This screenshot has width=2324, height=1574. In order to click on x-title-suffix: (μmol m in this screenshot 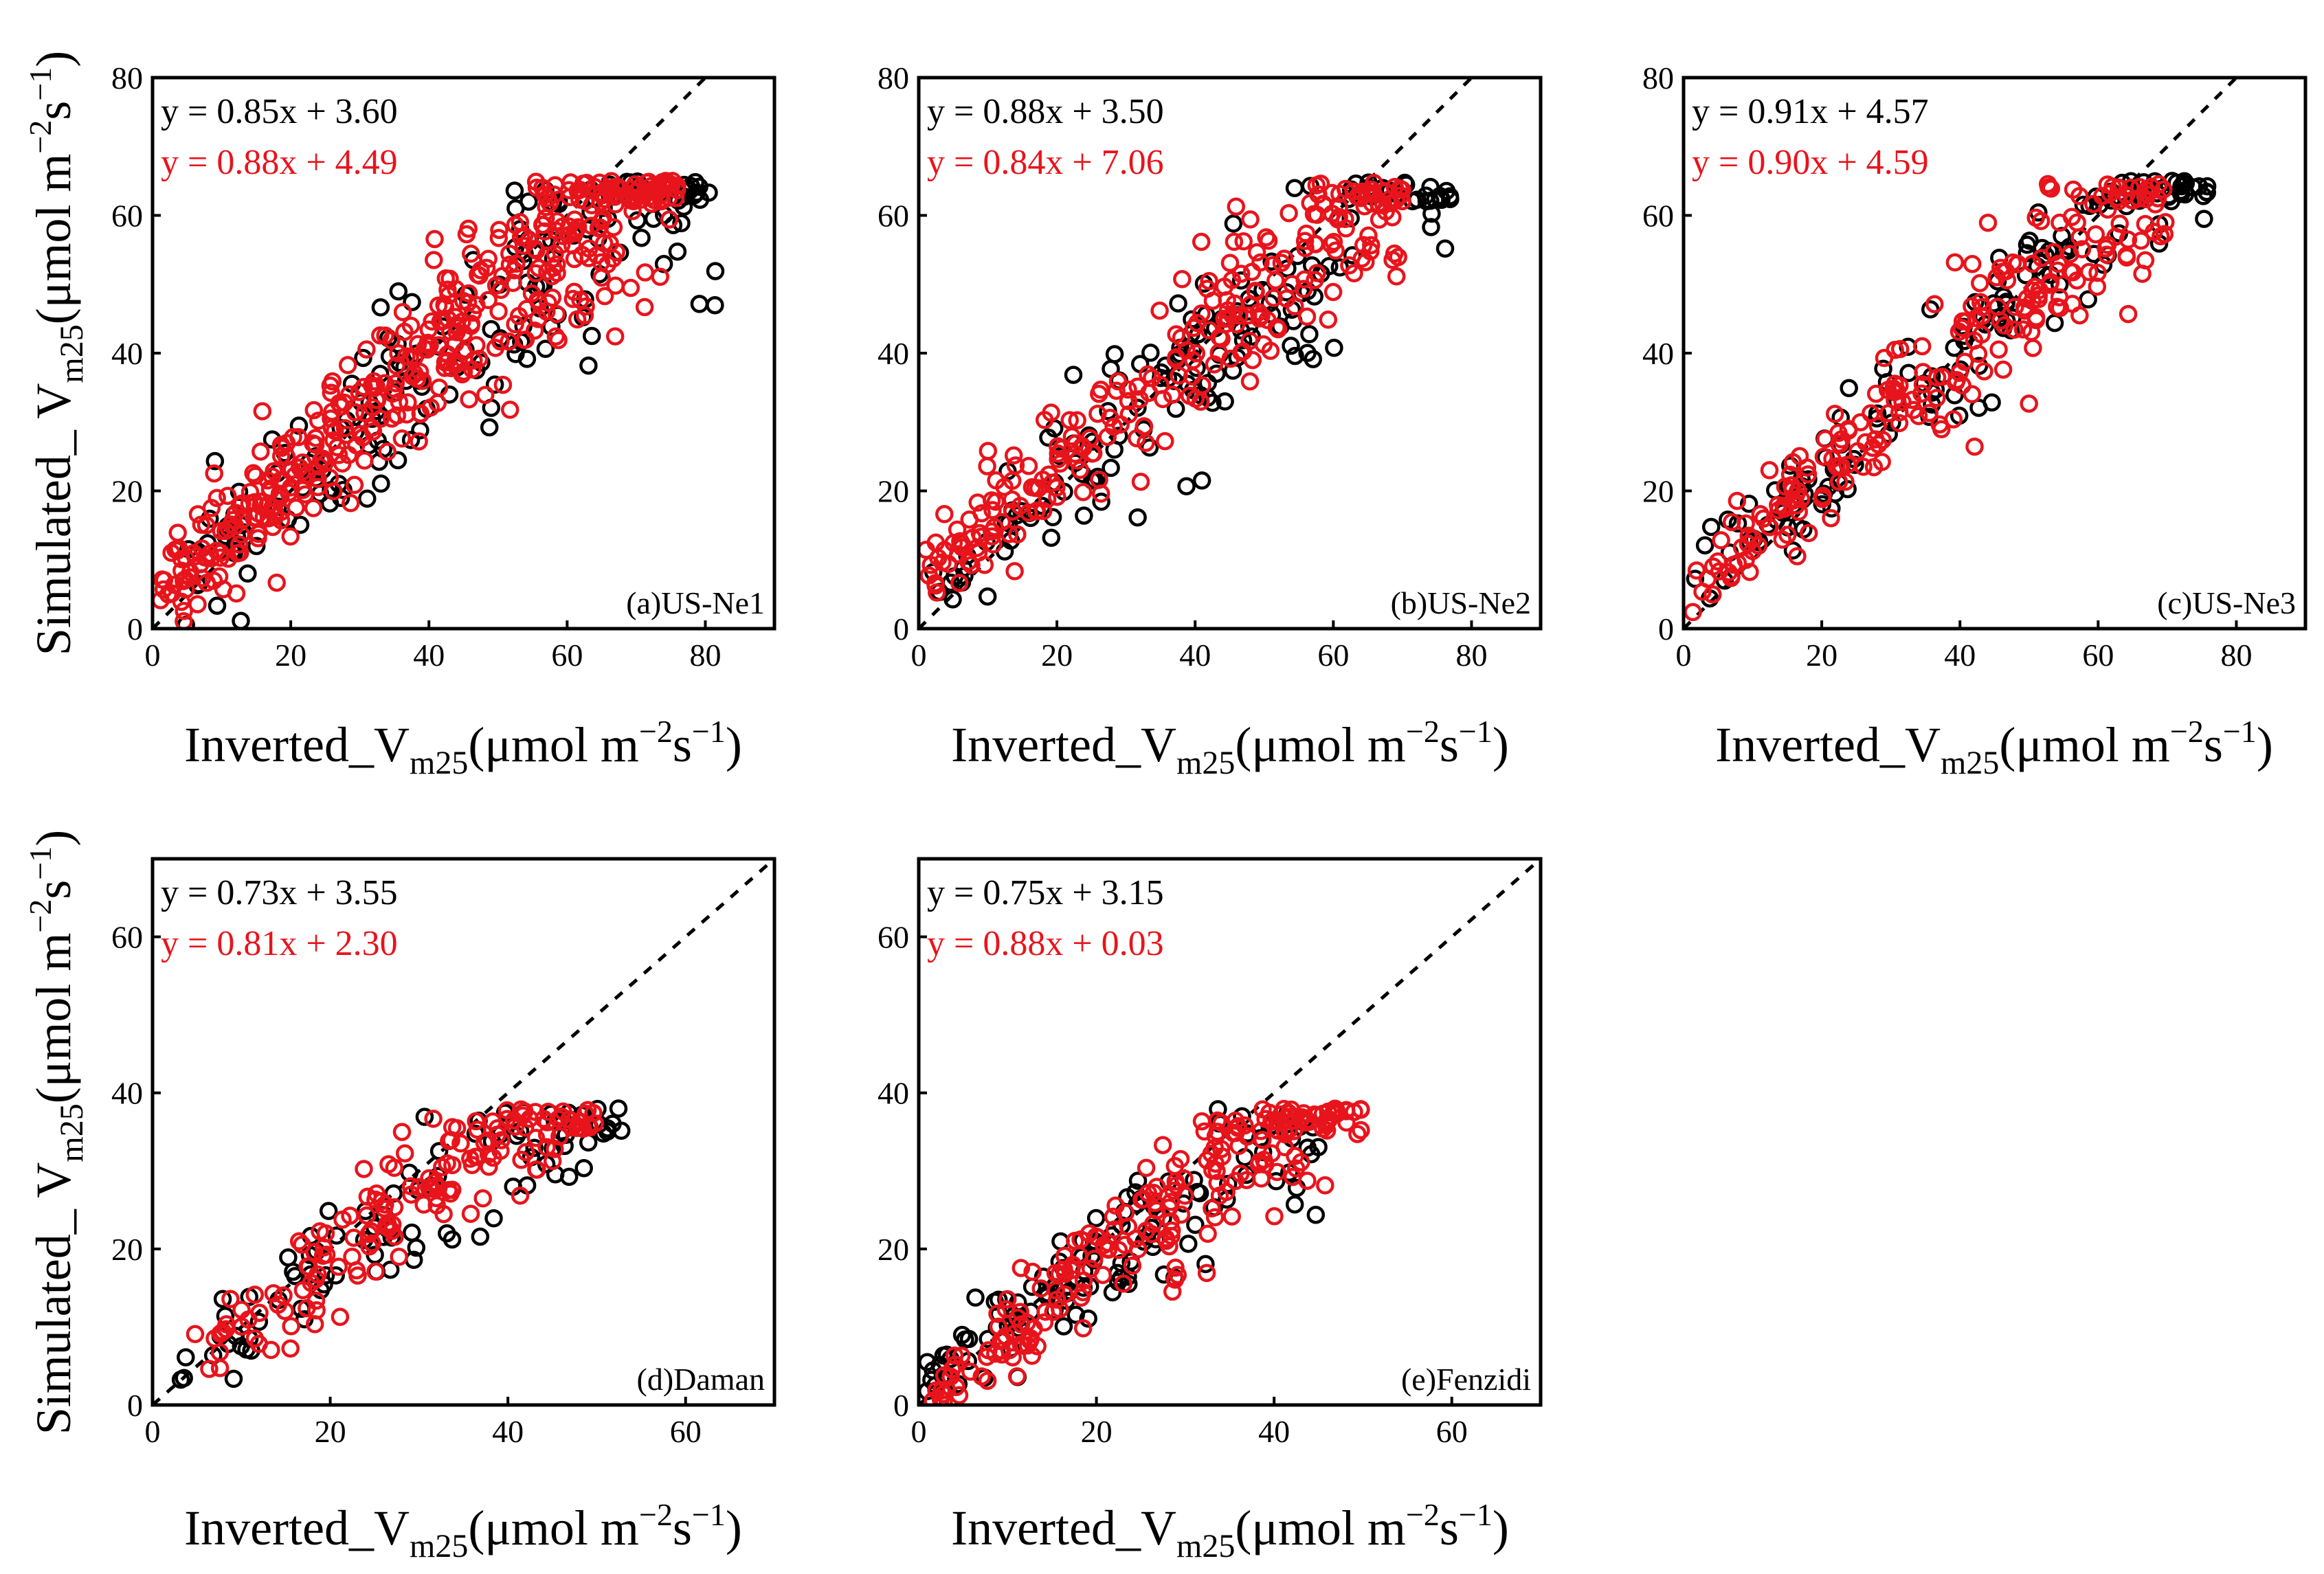, I will do `click(553, 1527)`.